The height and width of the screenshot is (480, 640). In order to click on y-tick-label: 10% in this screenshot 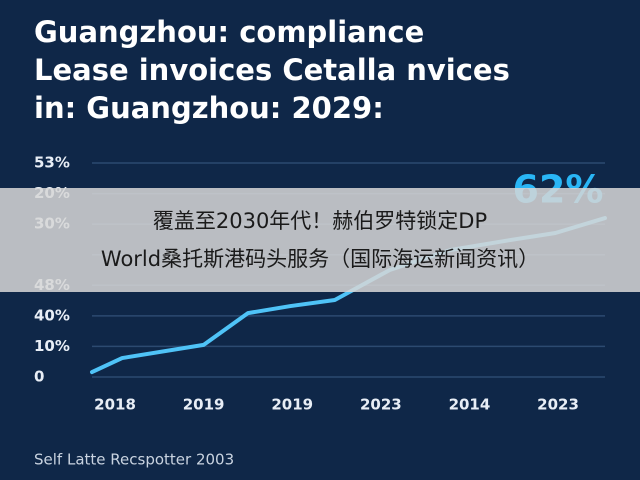, I will do `click(52, 346)`.